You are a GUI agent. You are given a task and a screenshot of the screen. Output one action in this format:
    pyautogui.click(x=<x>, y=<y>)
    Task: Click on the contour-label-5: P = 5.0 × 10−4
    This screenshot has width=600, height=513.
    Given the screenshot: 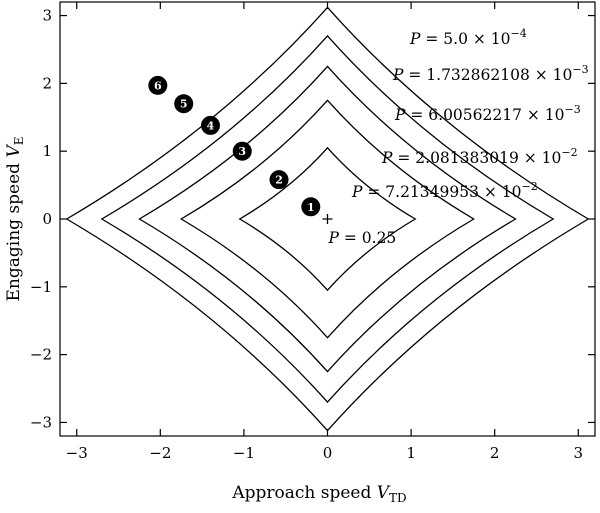 What is the action you would take?
    pyautogui.click(x=468, y=37)
    